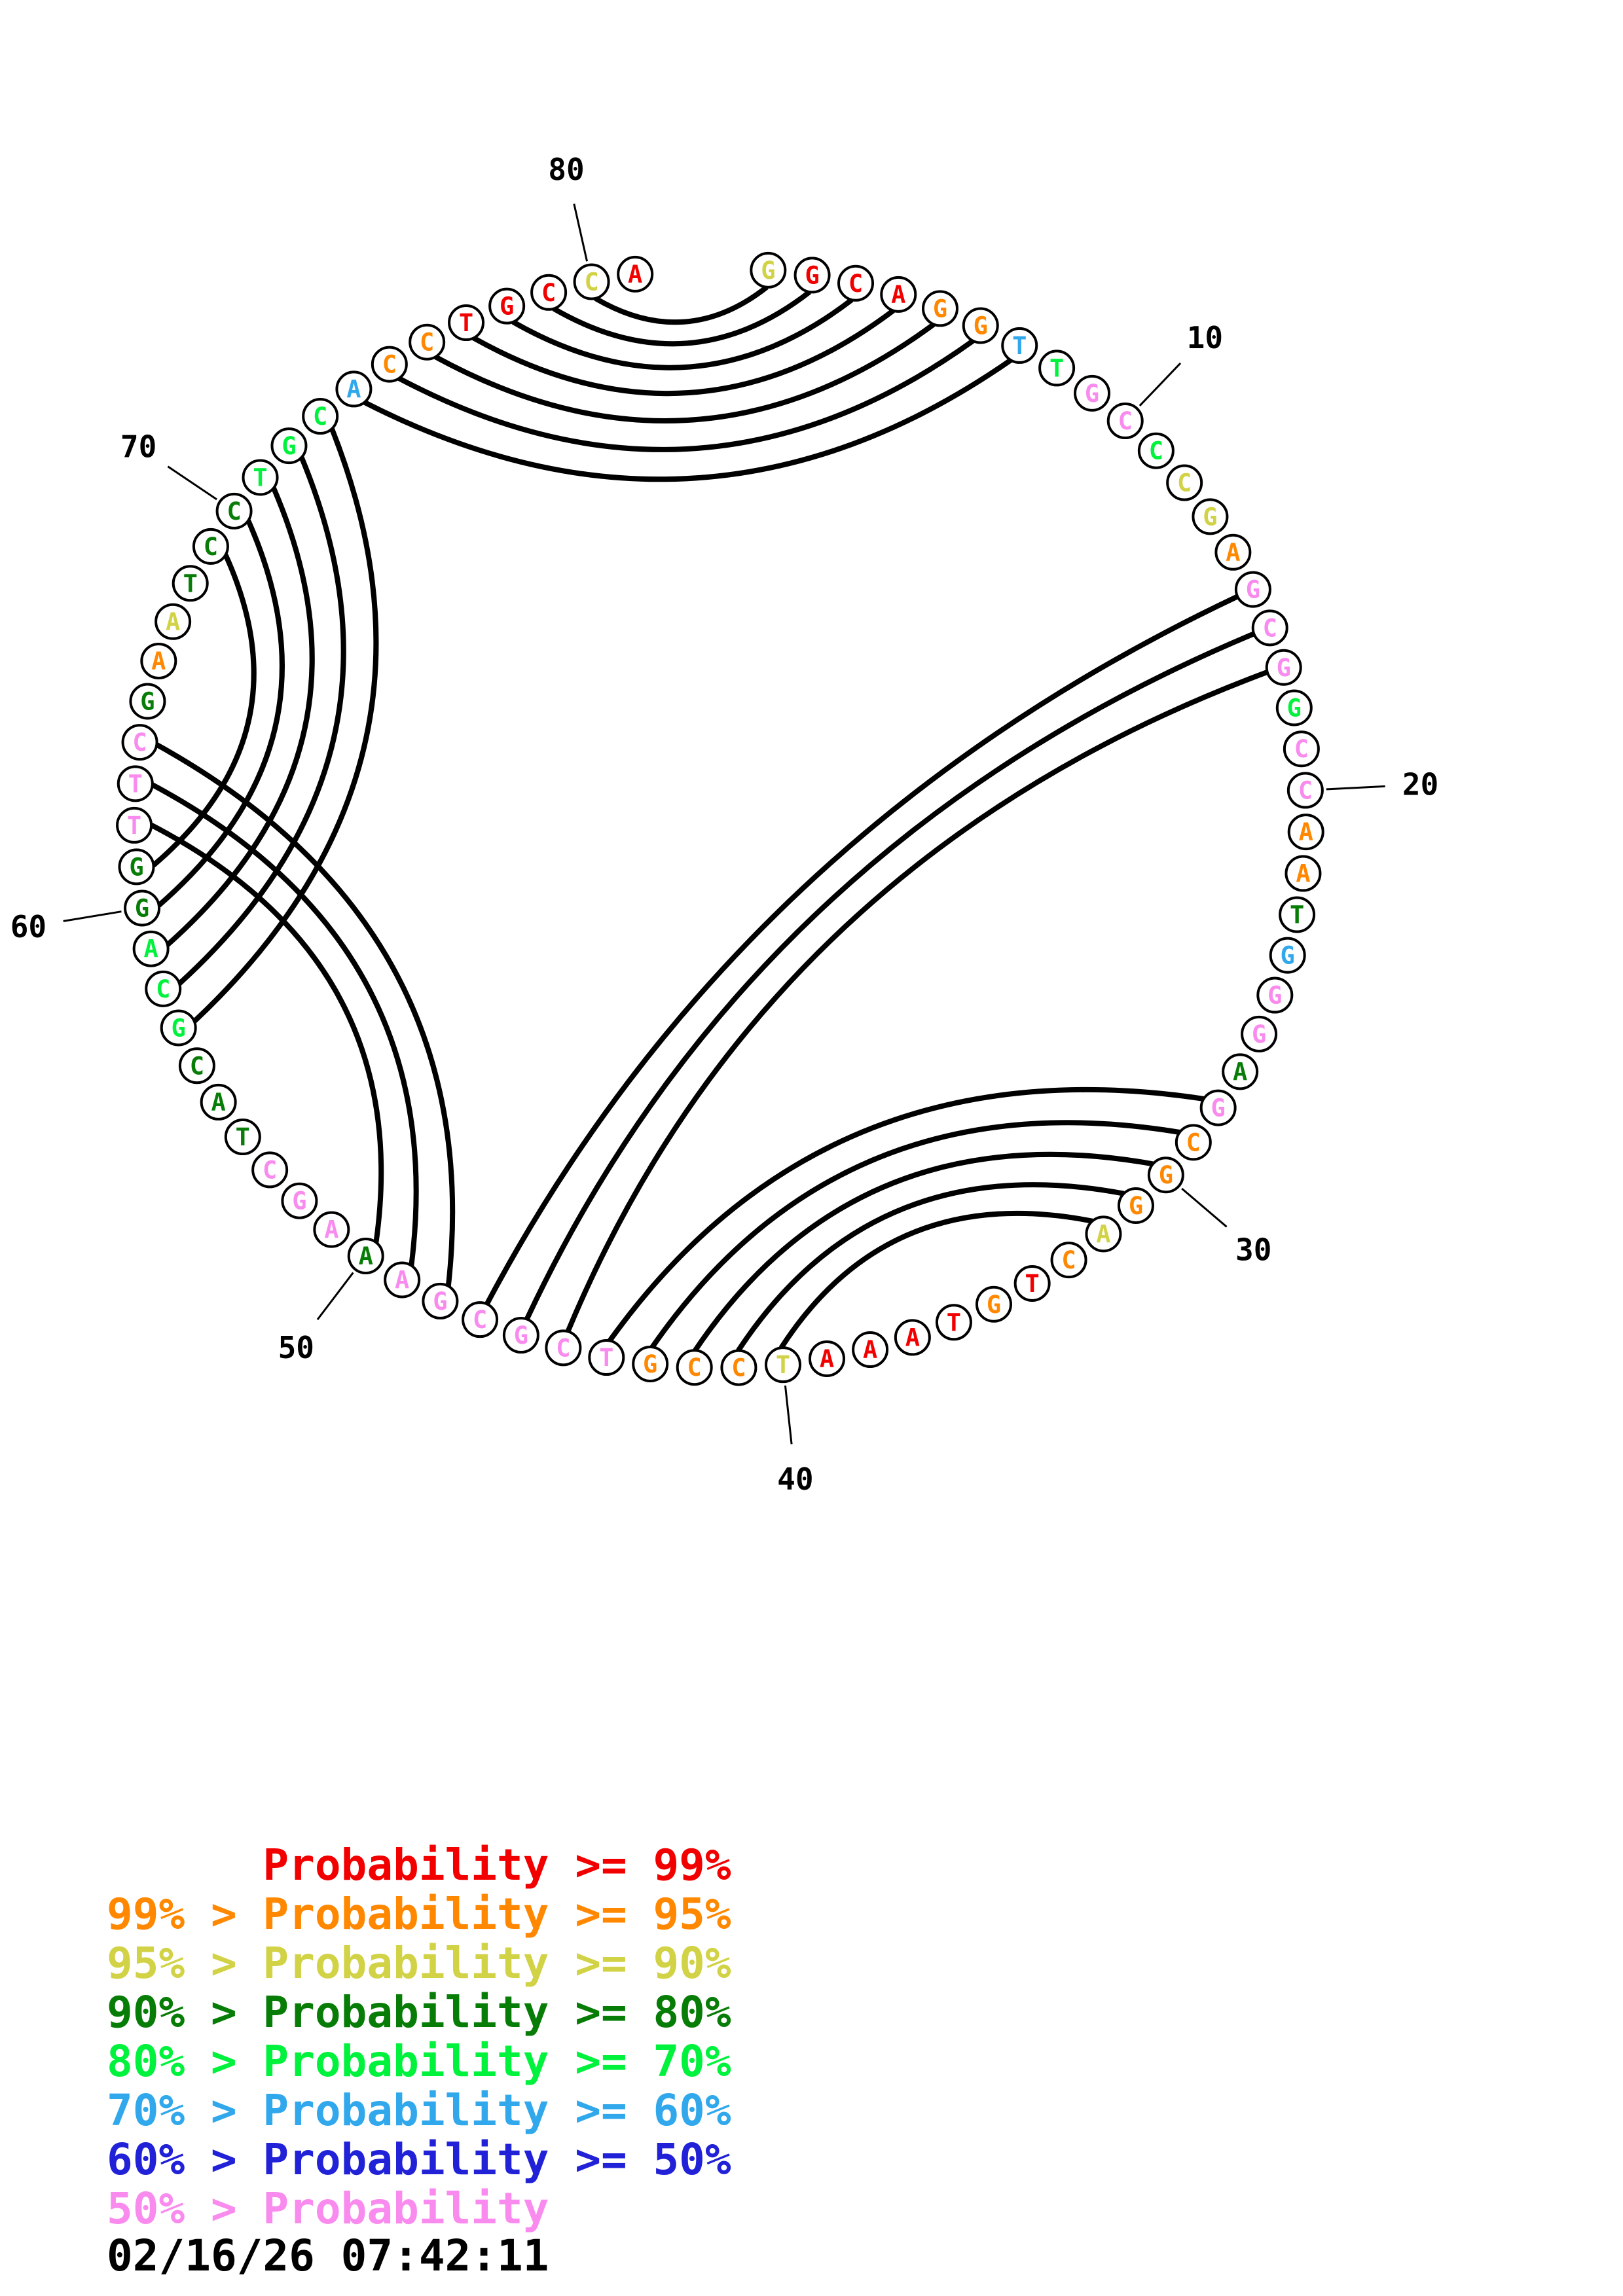  I want to click on nucleotide-letter-56: C, so click(197, 1066).